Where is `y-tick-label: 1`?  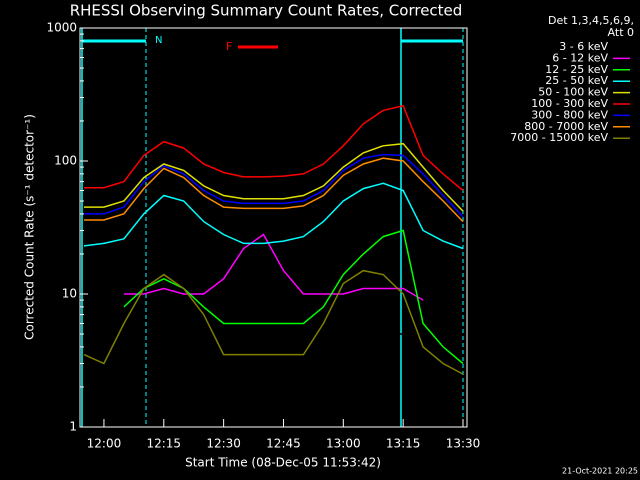
y-tick-label: 1 is located at coordinates (73, 427).